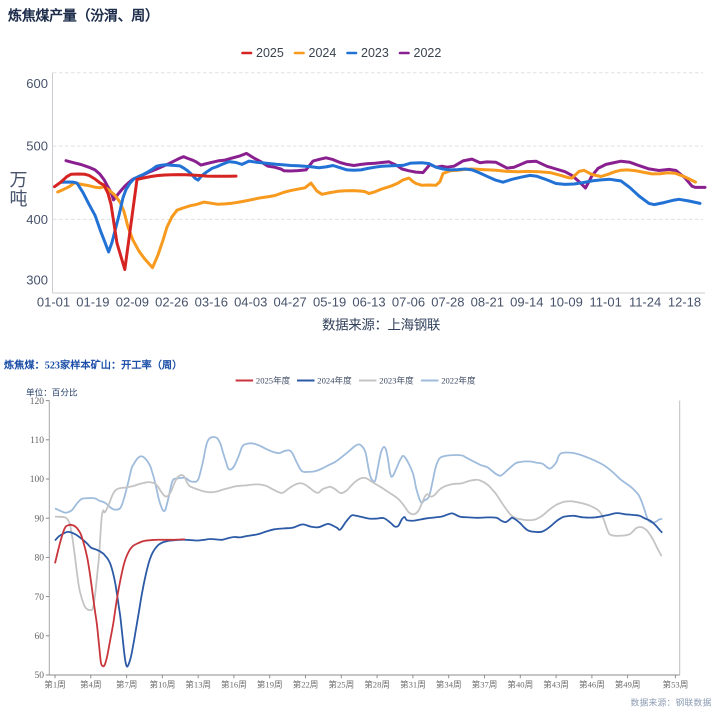 The image size is (718, 716). I want to click on svg-text: 炼焦煤：523家样本矿山：开工率（周）, so click(93, 364).